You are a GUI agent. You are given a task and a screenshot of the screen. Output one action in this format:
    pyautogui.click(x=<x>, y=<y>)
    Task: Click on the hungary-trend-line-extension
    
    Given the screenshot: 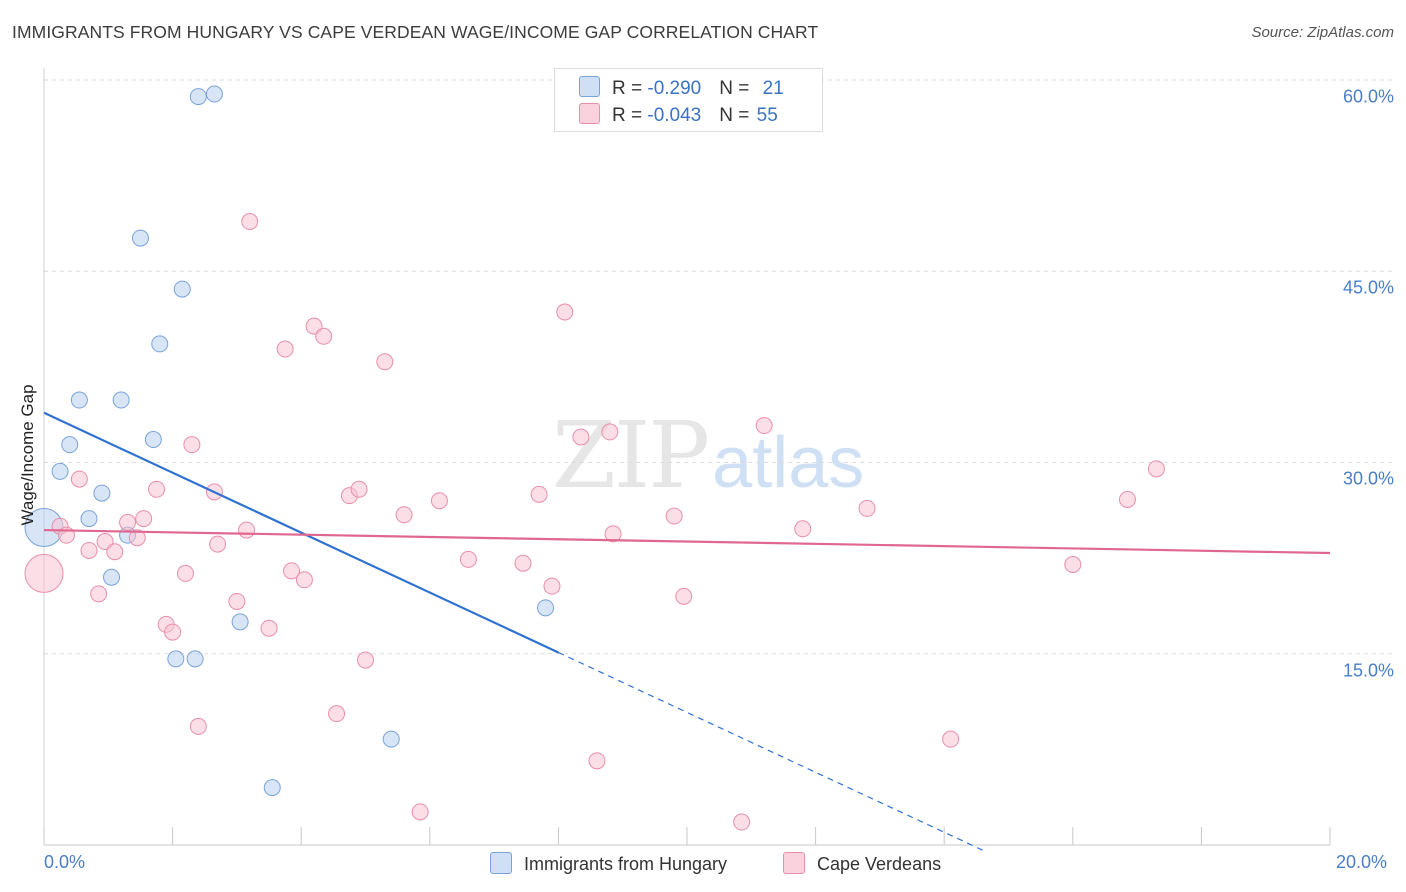 What is the action you would take?
    pyautogui.click(x=771, y=751)
    